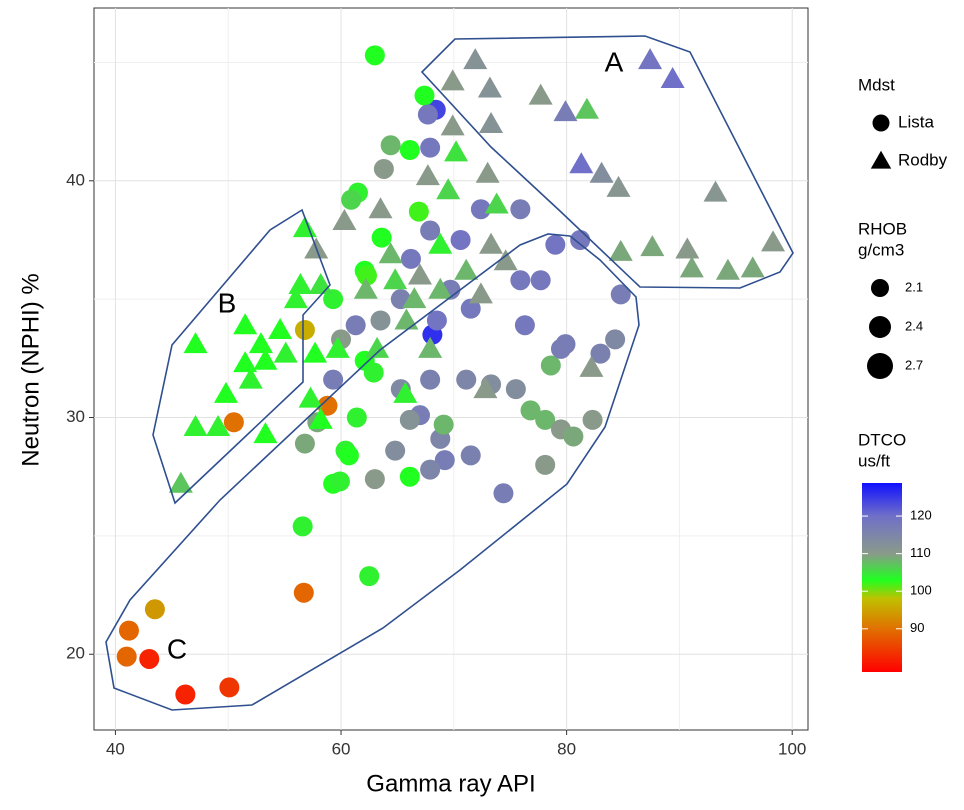  What do you see at coordinates (607, 162) in the screenshot?
I see `region-a` at bounding box center [607, 162].